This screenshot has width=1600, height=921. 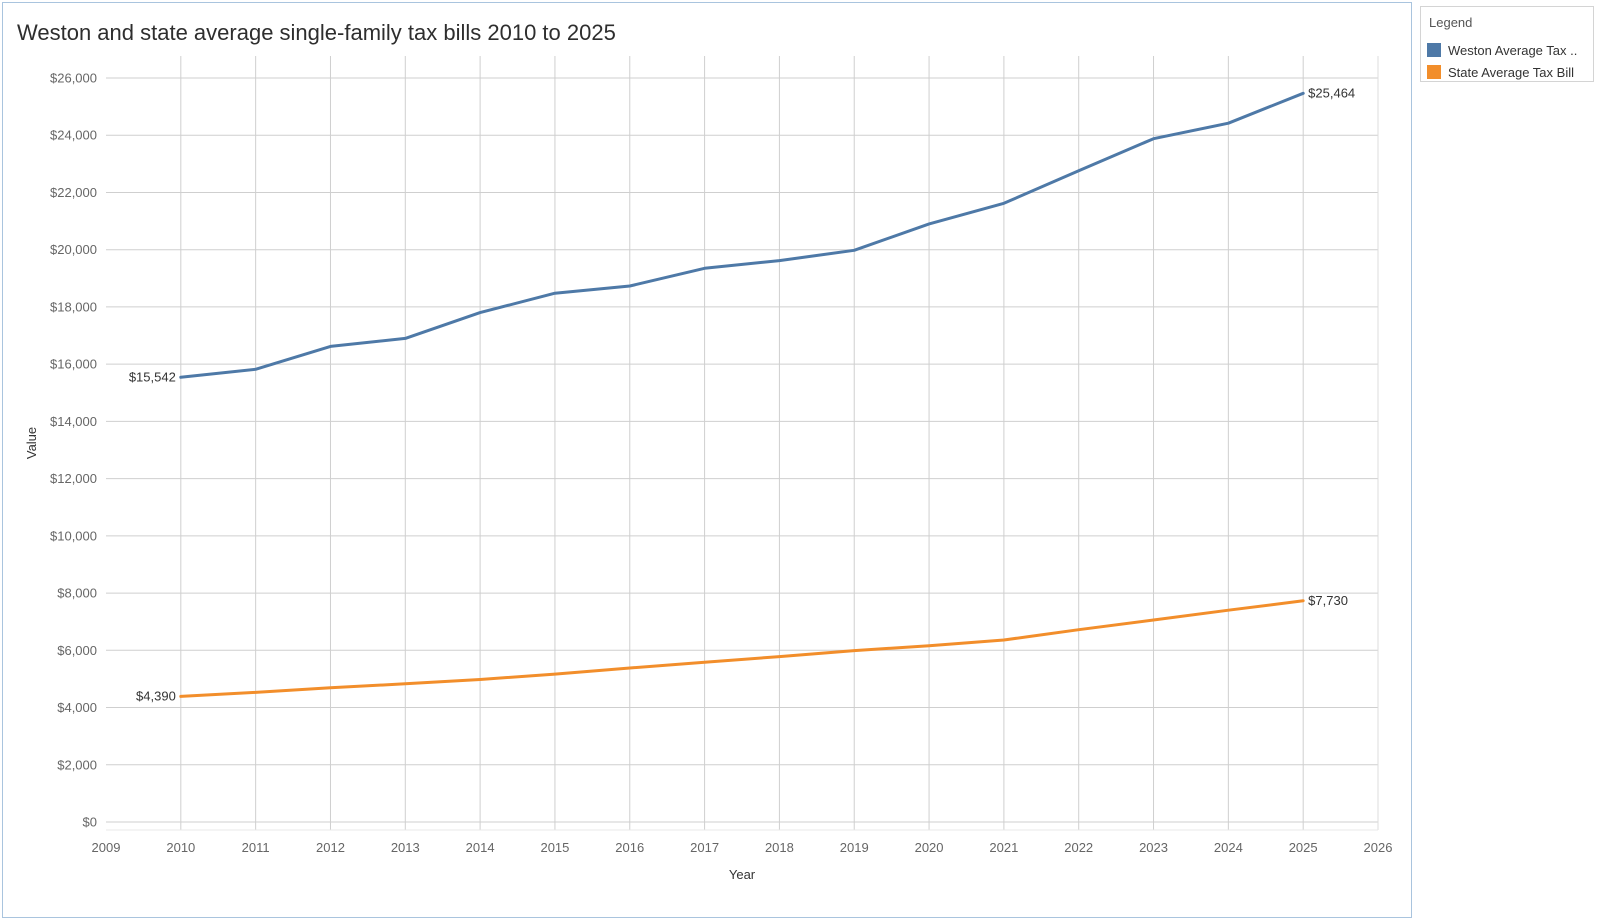 I want to click on legend-item-weston: Weston Average Tax .., so click(x=1509, y=50).